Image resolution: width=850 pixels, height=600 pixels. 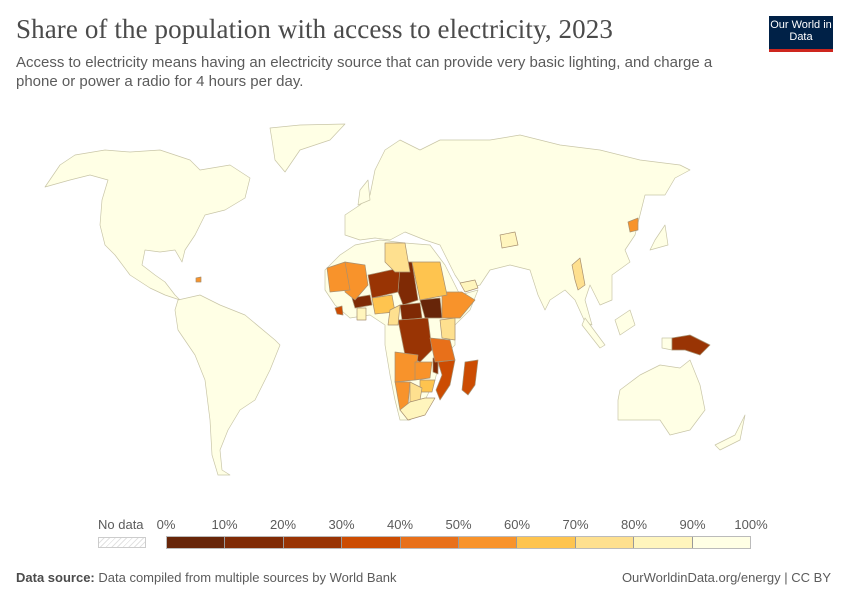 What do you see at coordinates (663, 542) in the screenshot?
I see `legend-bin-80-90%` at bounding box center [663, 542].